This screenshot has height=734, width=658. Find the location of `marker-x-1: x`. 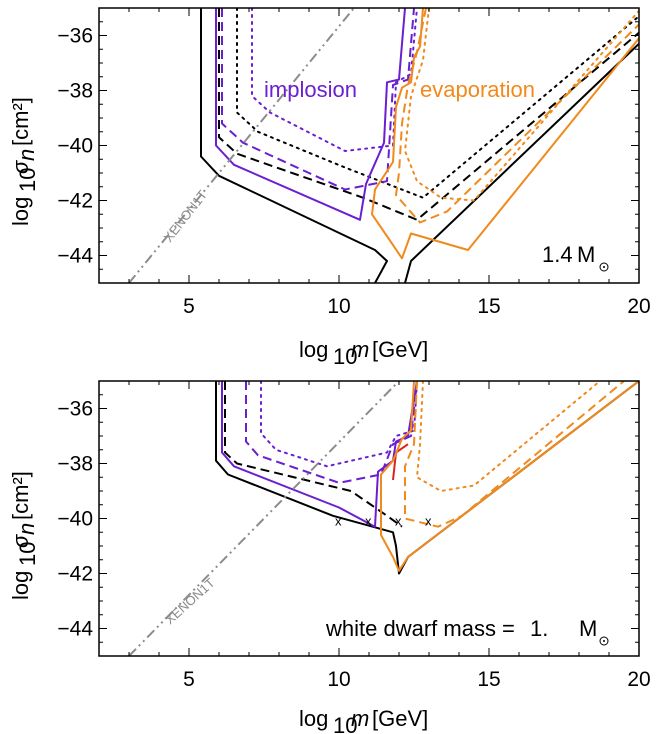

marker-x-1: x is located at coordinates (368, 520).